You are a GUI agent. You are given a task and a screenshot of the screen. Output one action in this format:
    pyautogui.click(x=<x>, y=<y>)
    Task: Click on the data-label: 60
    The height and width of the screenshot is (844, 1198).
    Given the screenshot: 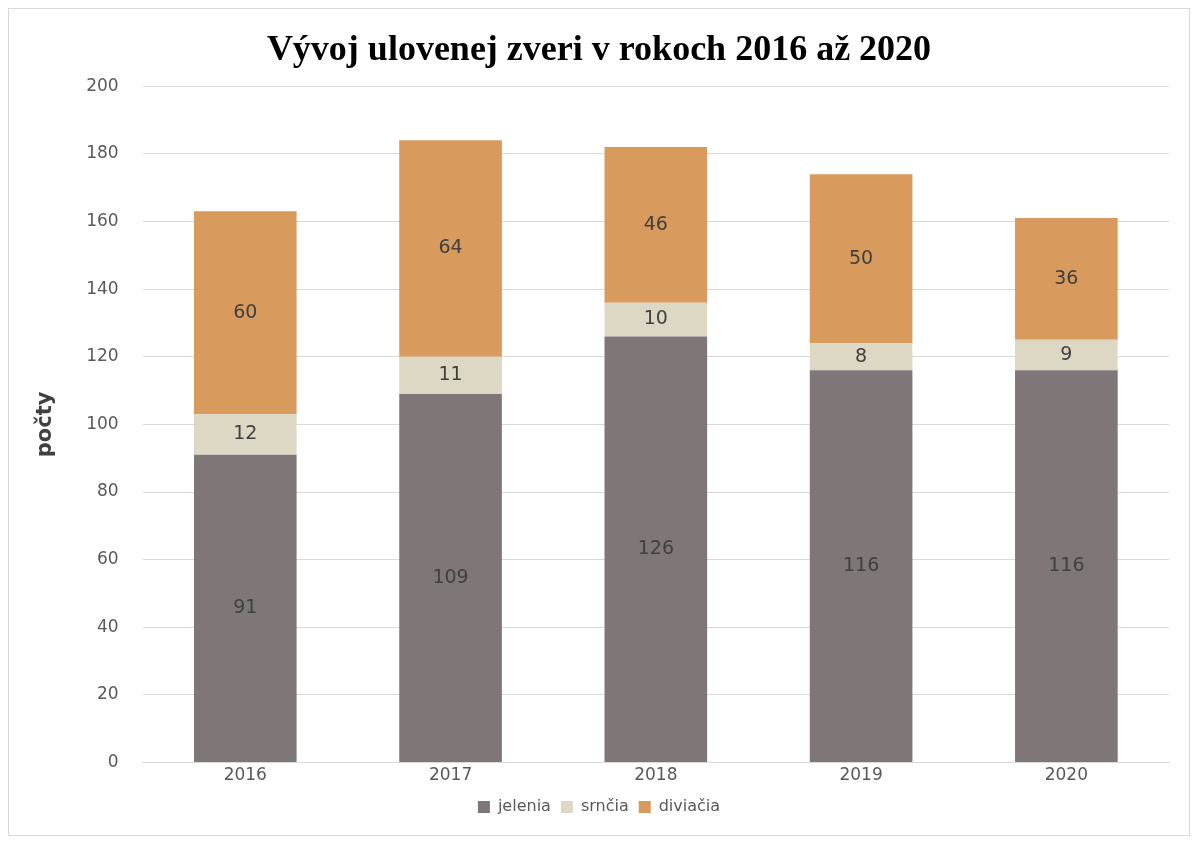 What is the action you would take?
    pyautogui.click(x=245, y=310)
    